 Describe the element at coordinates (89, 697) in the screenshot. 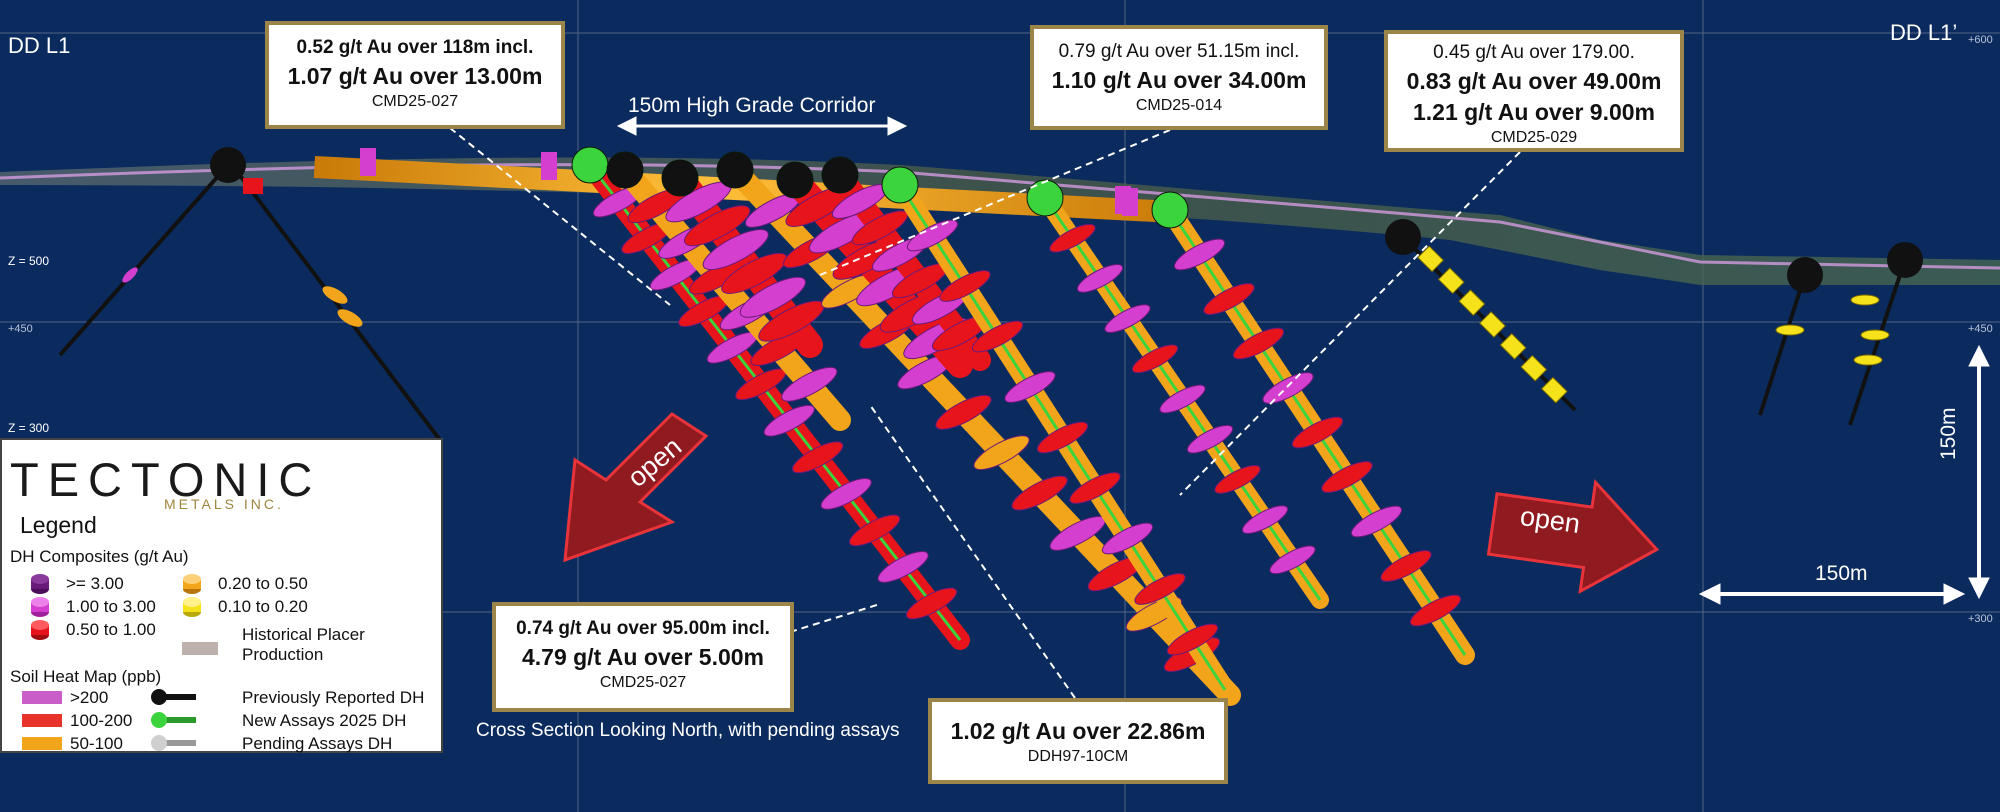

I see `legend-soil-1: >200` at that location.